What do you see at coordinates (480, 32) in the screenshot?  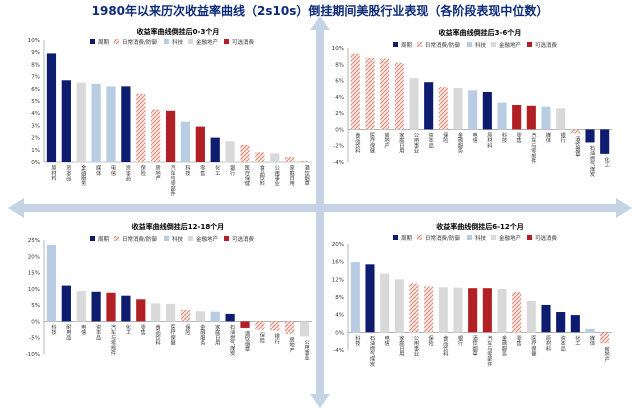 I see `chart-title: 收益率曲线倒挂后3-6个月` at bounding box center [480, 32].